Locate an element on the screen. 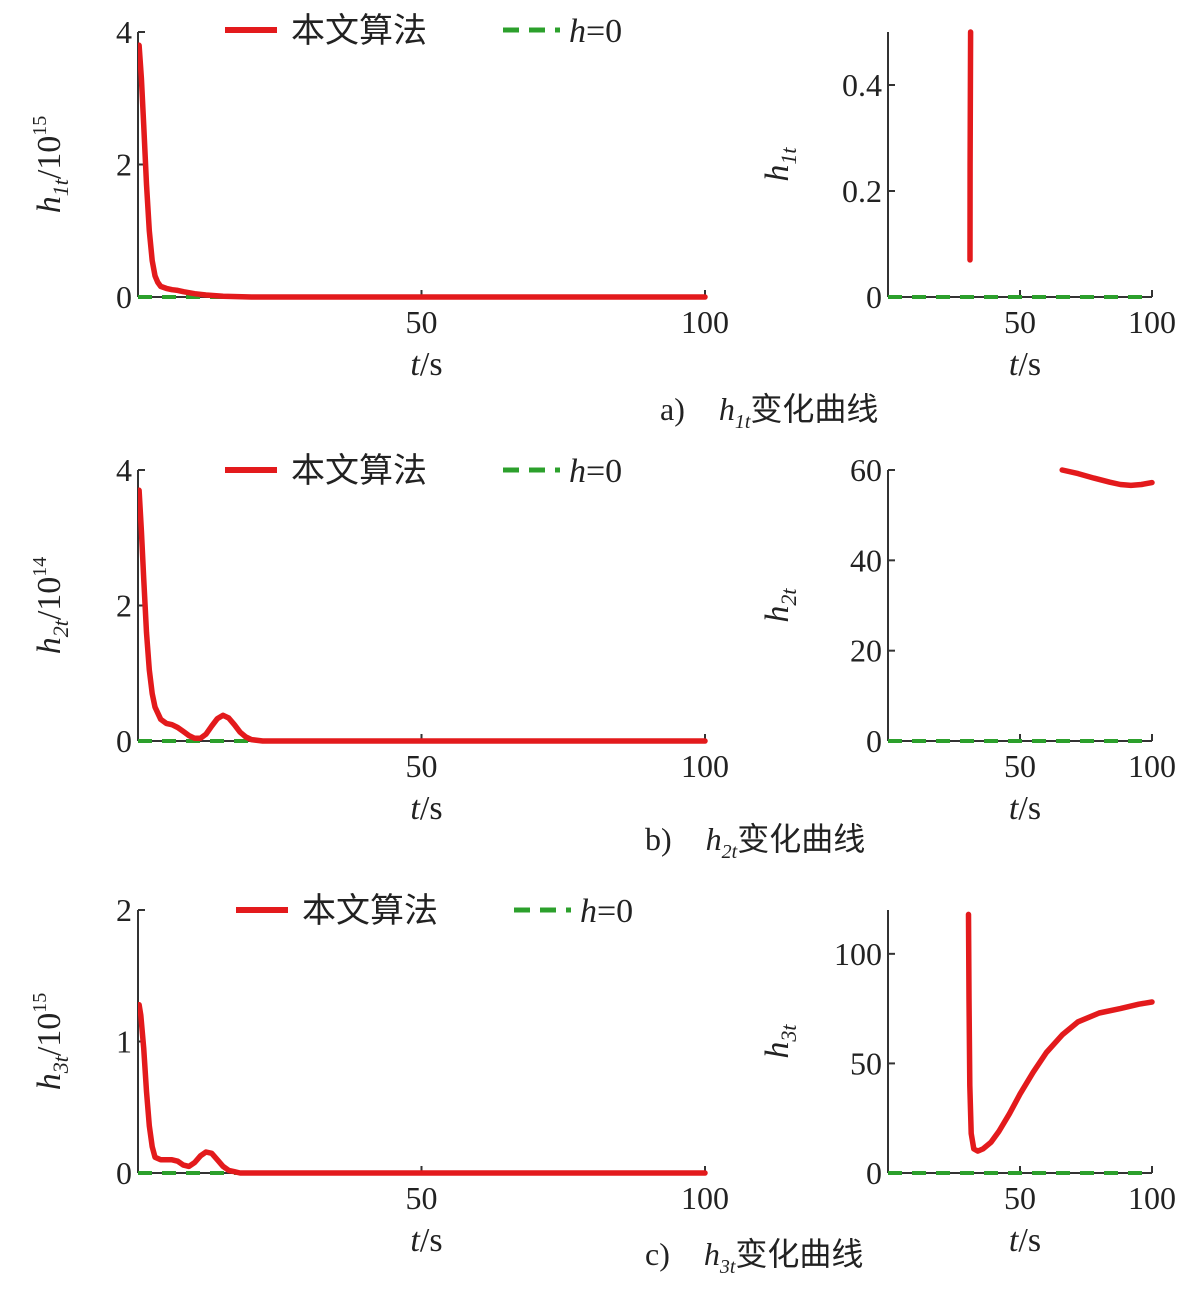 Image resolution: width=1200 pixels, height=1295 pixels. y-axis-label: h1t/1015 is located at coordinates (51, 165).